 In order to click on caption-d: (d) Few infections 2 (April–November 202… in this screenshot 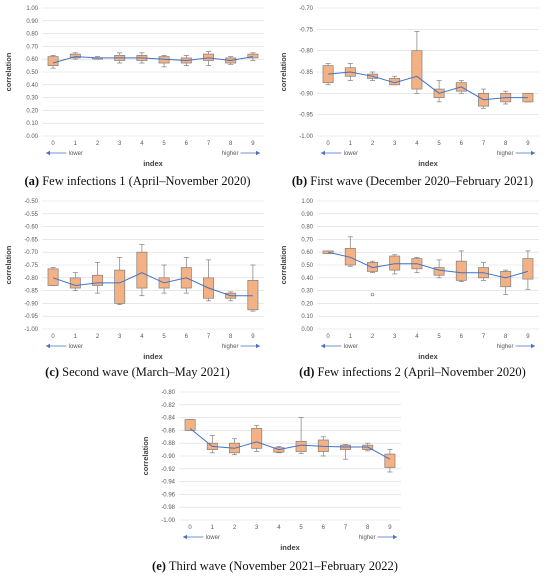, I will do `click(412, 372)`.